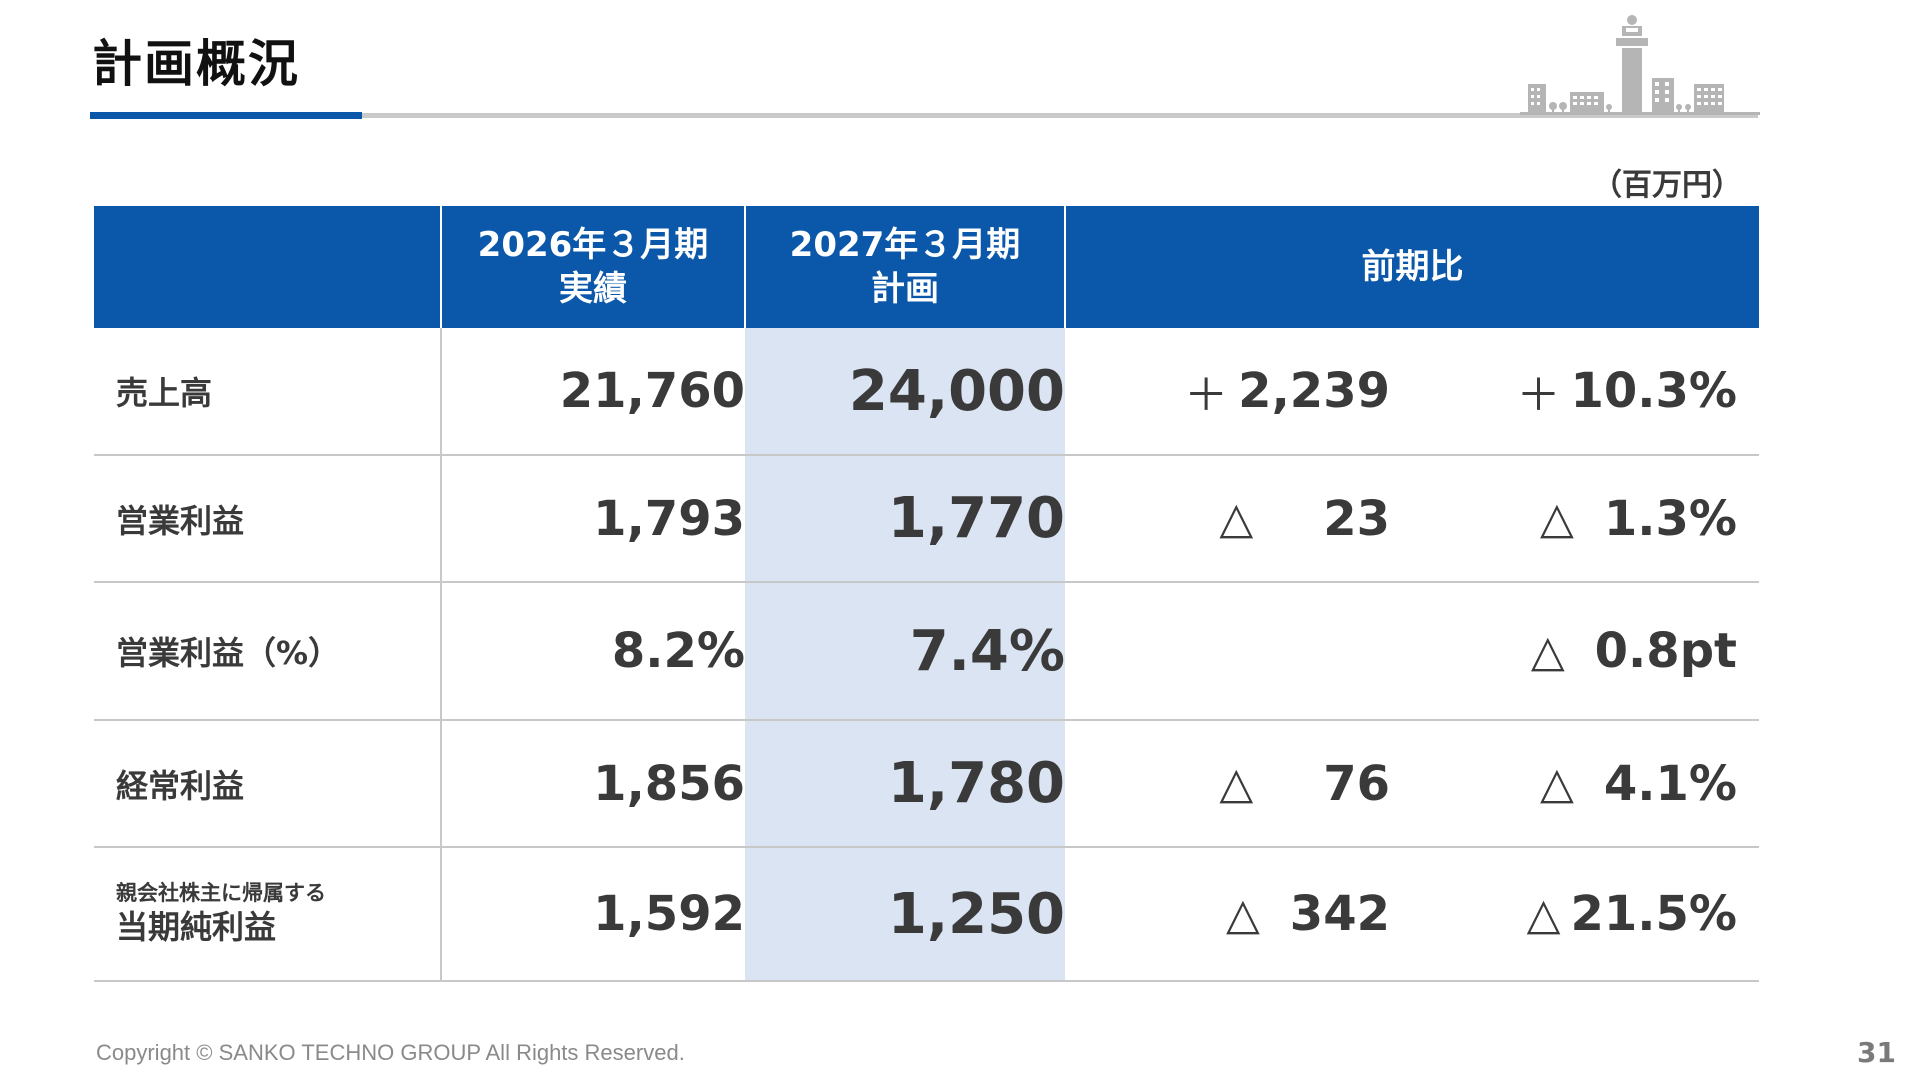 The height and width of the screenshot is (1080, 1920). Describe the element at coordinates (1411, 267) in the screenshot. I see `header-yoy: 前期比` at that location.